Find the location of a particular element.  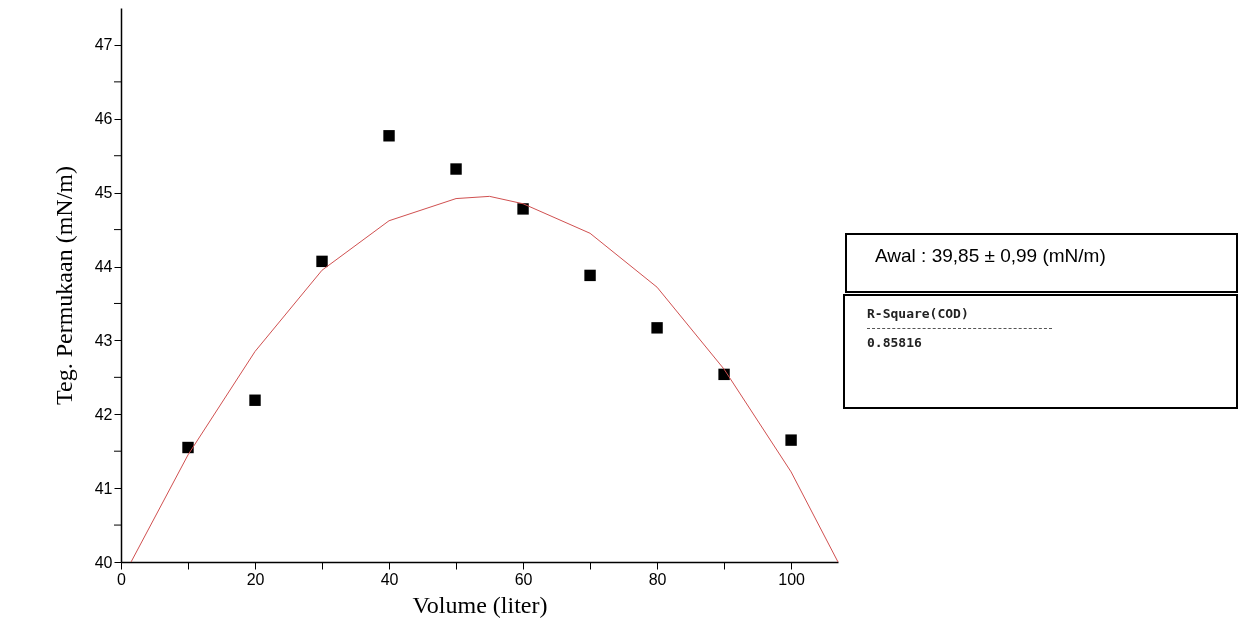

y-tick-label: 42 is located at coordinates (103, 414).